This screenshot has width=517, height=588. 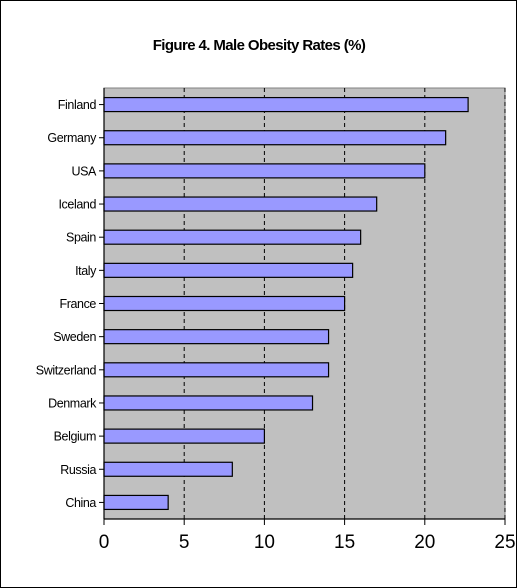 I want to click on x-tick-label: 0, so click(x=104, y=542).